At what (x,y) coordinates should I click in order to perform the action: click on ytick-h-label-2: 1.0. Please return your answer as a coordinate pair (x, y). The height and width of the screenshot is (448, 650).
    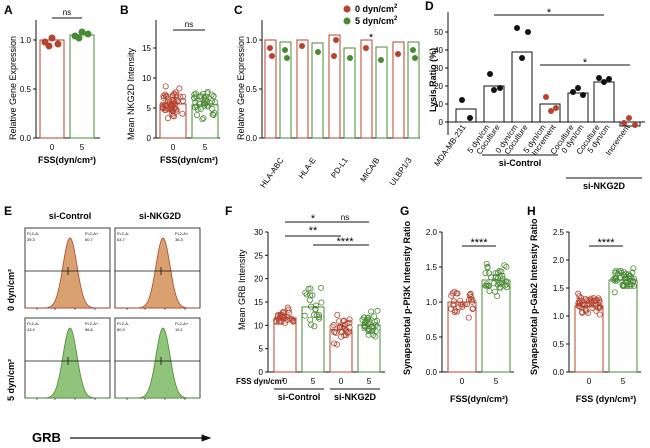
    Looking at the image, I should click on (559, 316).